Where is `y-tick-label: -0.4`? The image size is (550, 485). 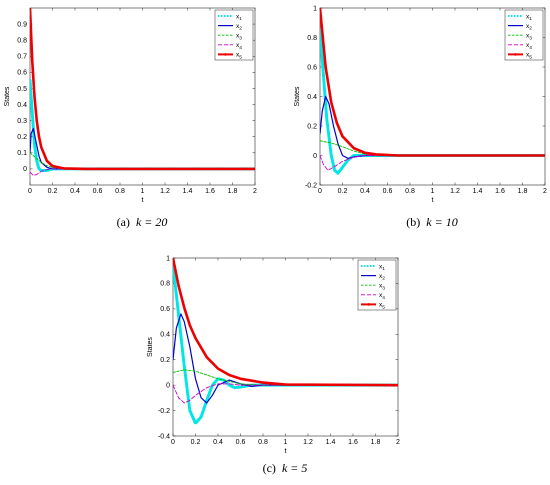
y-tick-label: -0.4 is located at coordinates (164, 436).